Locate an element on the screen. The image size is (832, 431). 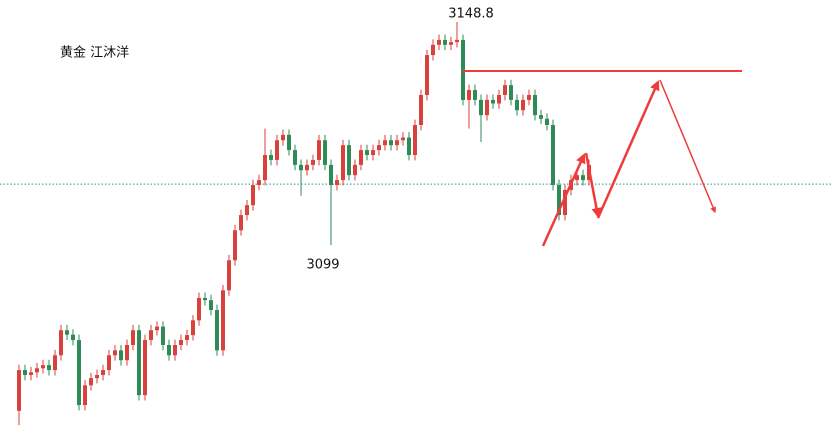
annotation: 3099 is located at coordinates (322, 265).